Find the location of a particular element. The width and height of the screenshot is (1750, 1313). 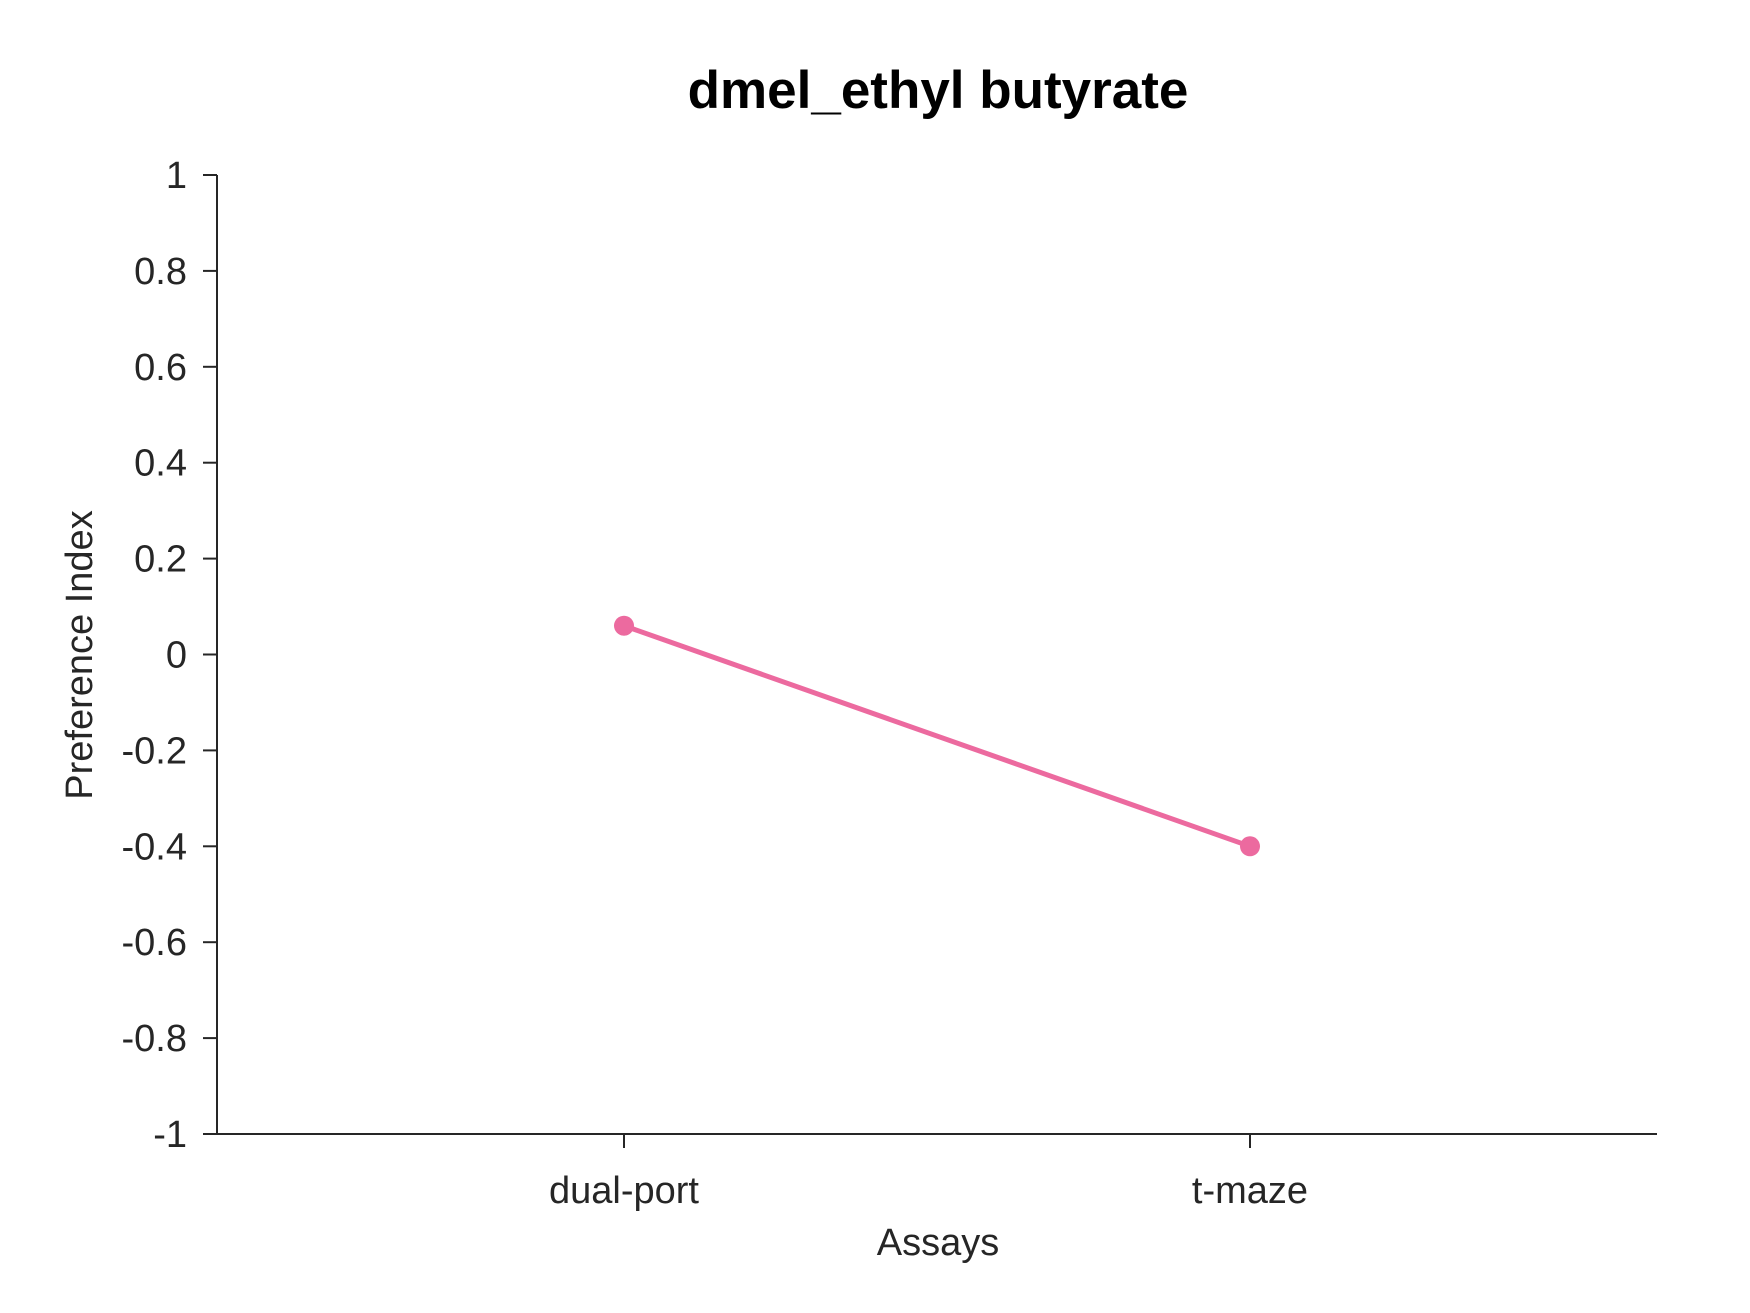

y-tick-label: -0.8 is located at coordinates (154, 1039).